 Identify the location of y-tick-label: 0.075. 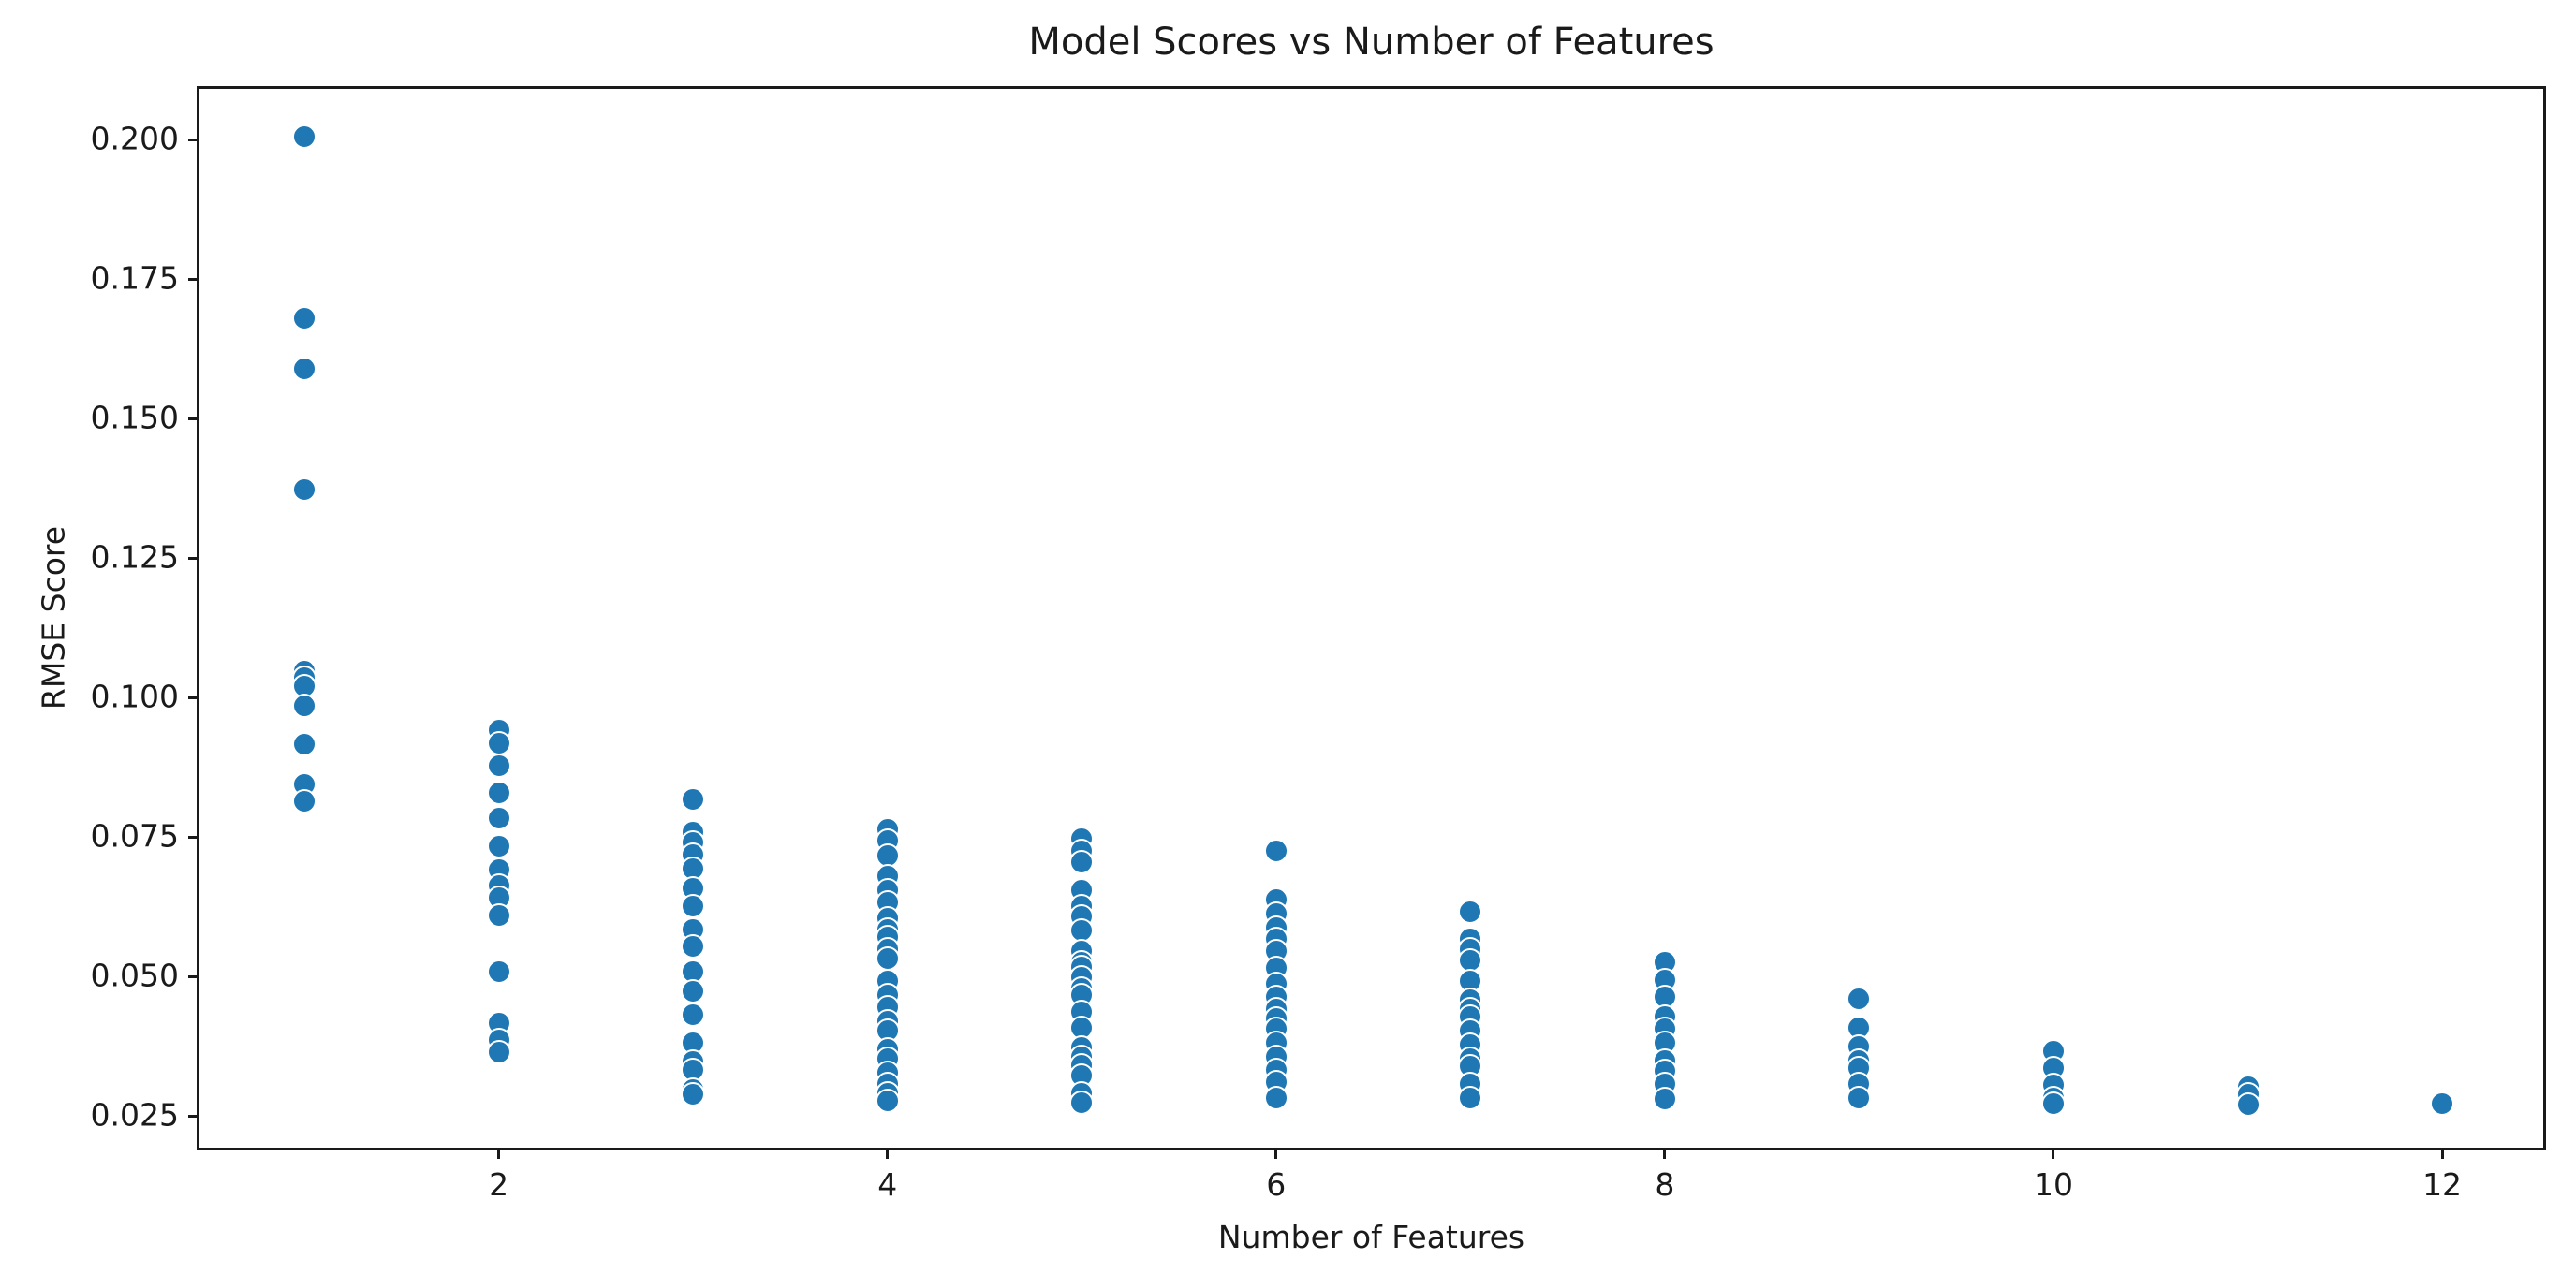
(134, 836).